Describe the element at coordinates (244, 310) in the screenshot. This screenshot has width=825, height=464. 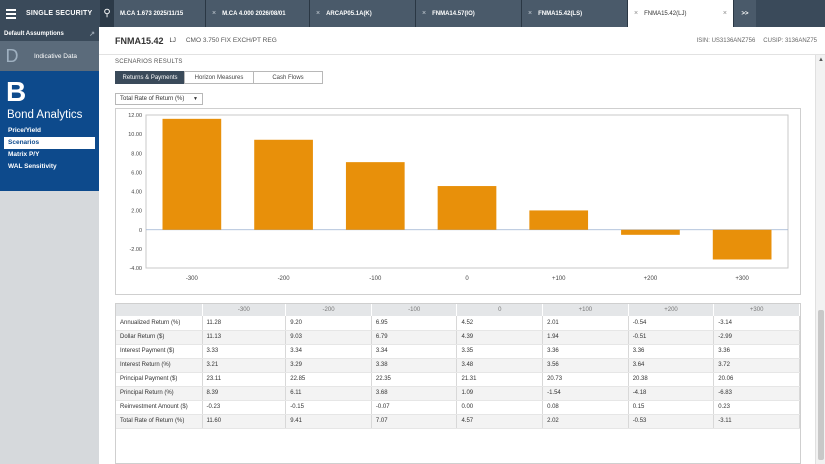
I see `table-column-header: -300` at that location.